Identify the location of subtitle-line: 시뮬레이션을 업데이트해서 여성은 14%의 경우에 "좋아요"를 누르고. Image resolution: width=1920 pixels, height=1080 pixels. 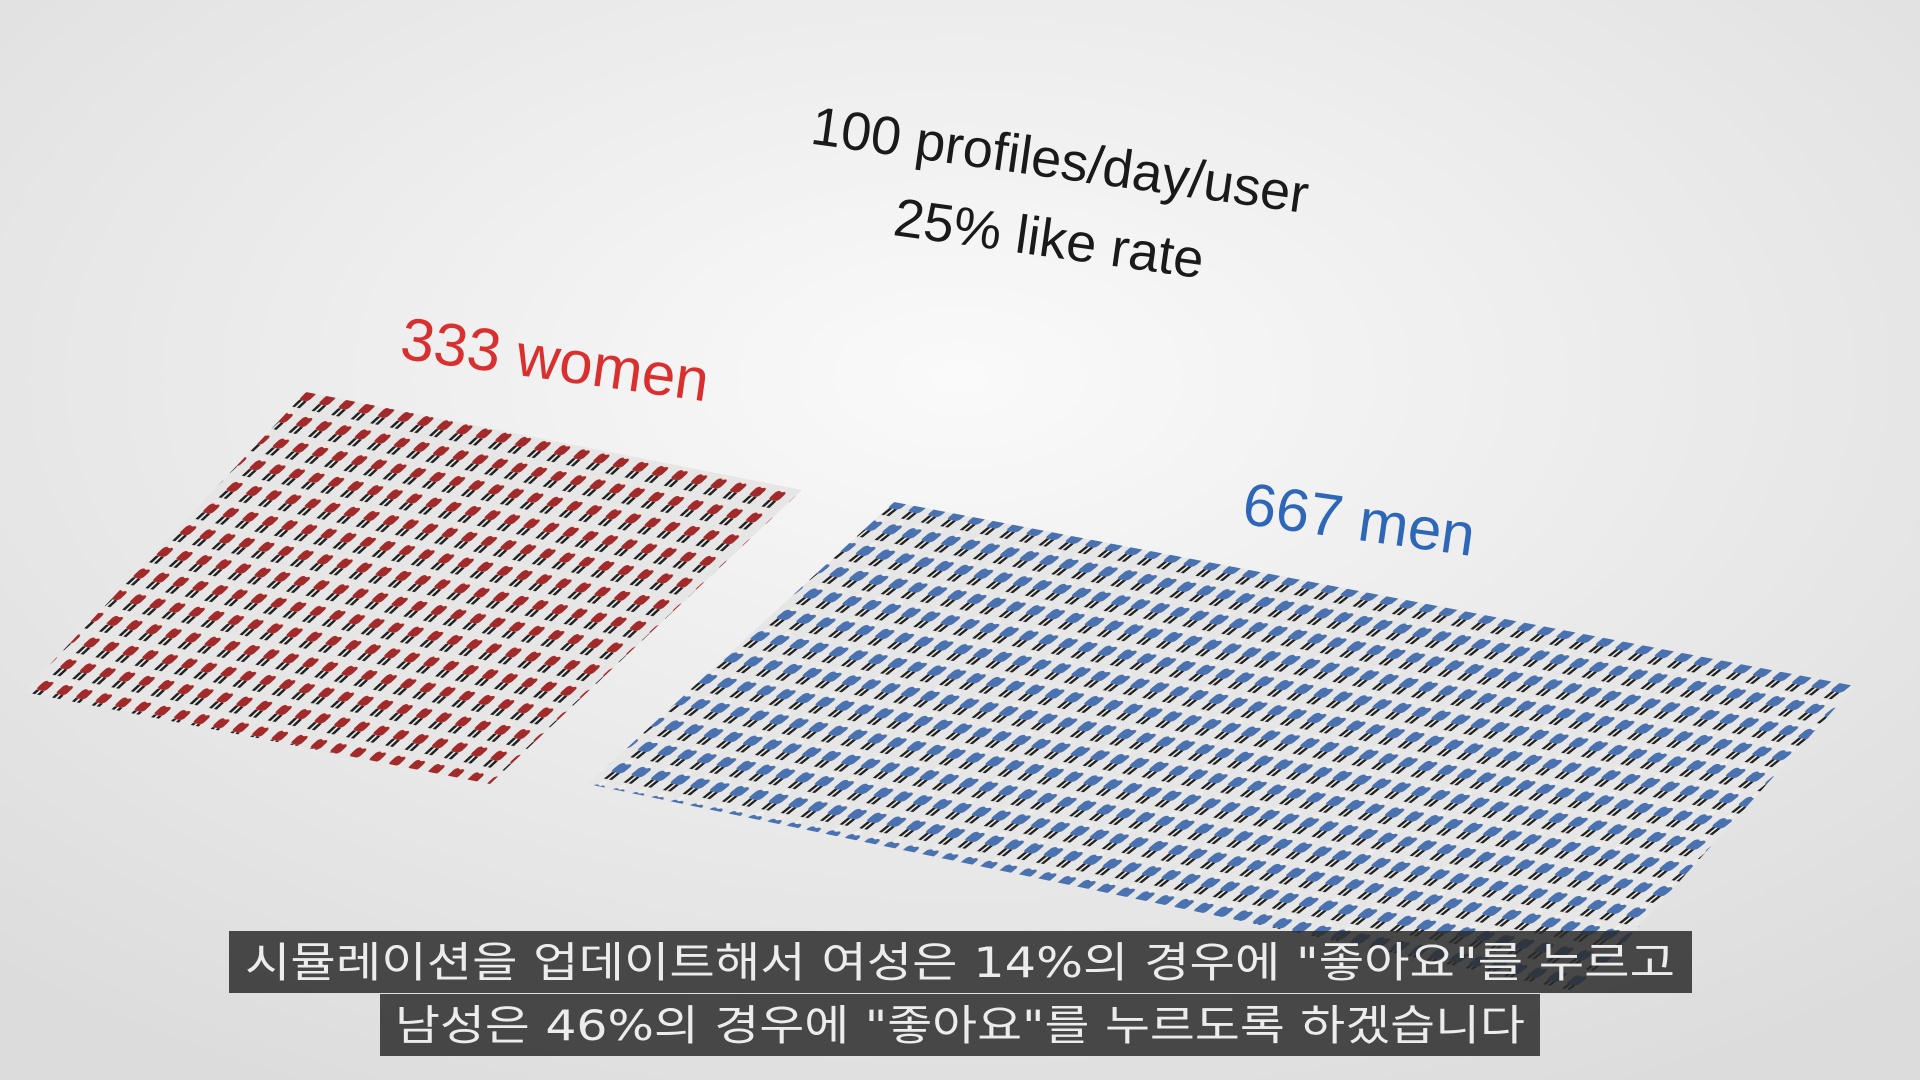
(960, 962).